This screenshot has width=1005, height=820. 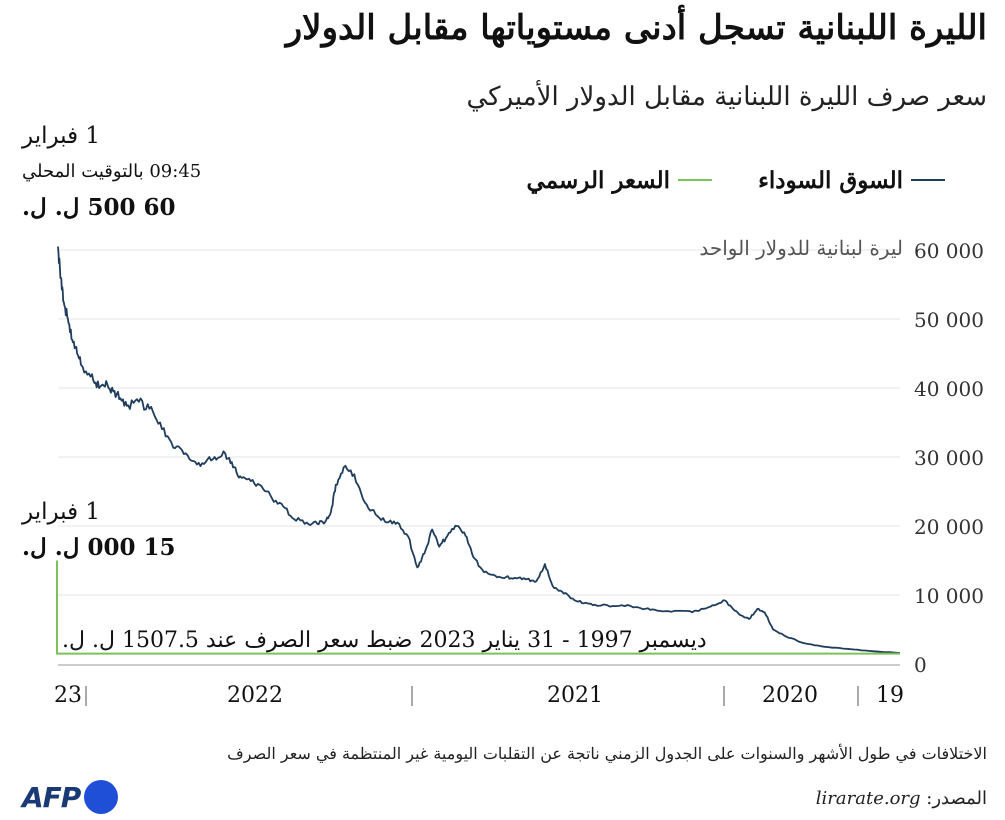 What do you see at coordinates (598, 180) in the screenshot?
I see `legend-label-official: السعر الرسمي` at bounding box center [598, 180].